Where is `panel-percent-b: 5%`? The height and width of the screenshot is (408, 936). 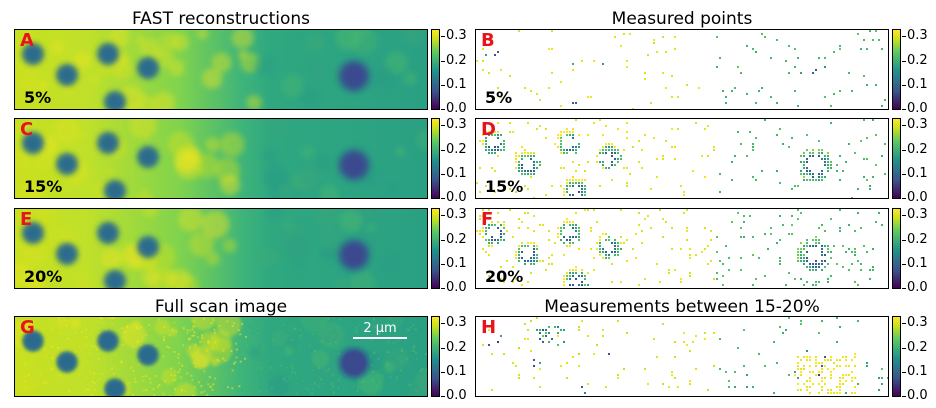
panel-percent-b: 5% is located at coordinates (499, 97).